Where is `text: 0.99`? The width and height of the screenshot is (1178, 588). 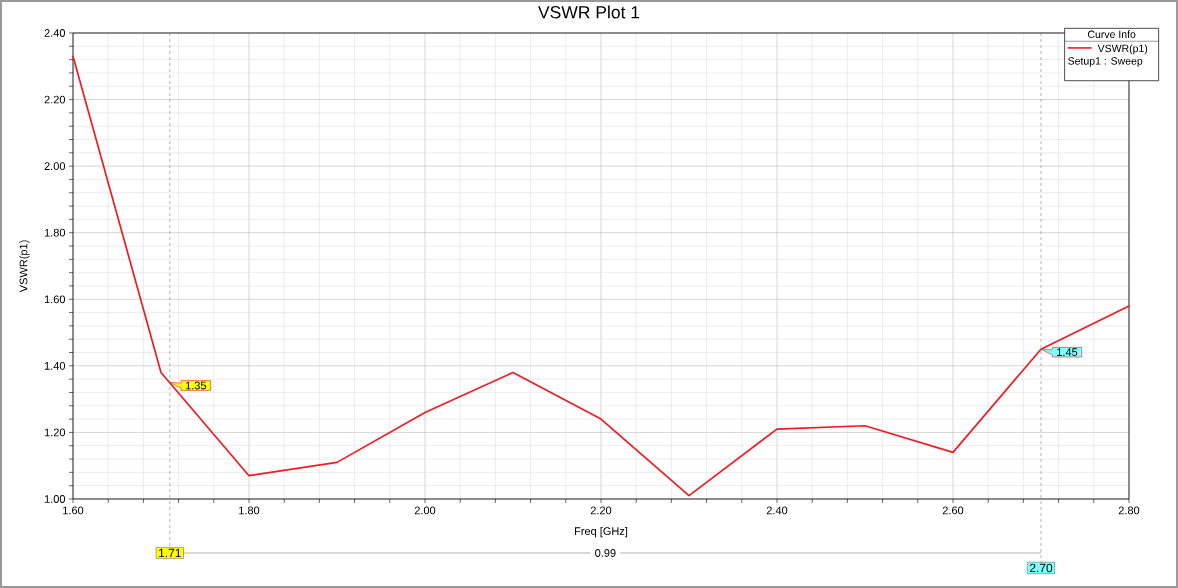
text: 0.99 is located at coordinates (605, 553).